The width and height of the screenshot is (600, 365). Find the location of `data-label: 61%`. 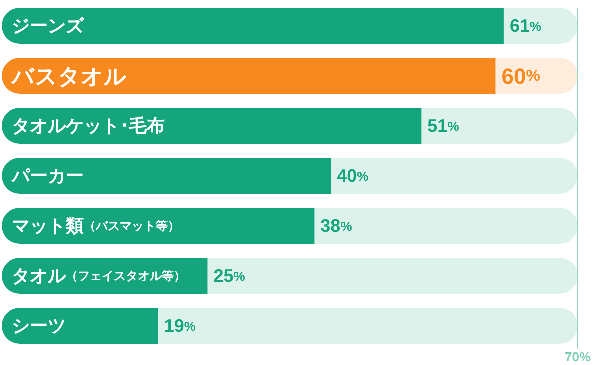

data-label: 61% is located at coordinates (526, 26).